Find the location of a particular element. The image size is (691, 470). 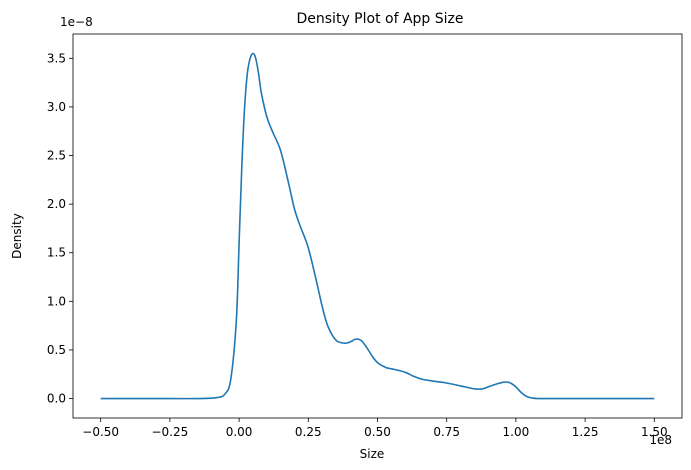

x-axis-label: Size is located at coordinates (372, 454).